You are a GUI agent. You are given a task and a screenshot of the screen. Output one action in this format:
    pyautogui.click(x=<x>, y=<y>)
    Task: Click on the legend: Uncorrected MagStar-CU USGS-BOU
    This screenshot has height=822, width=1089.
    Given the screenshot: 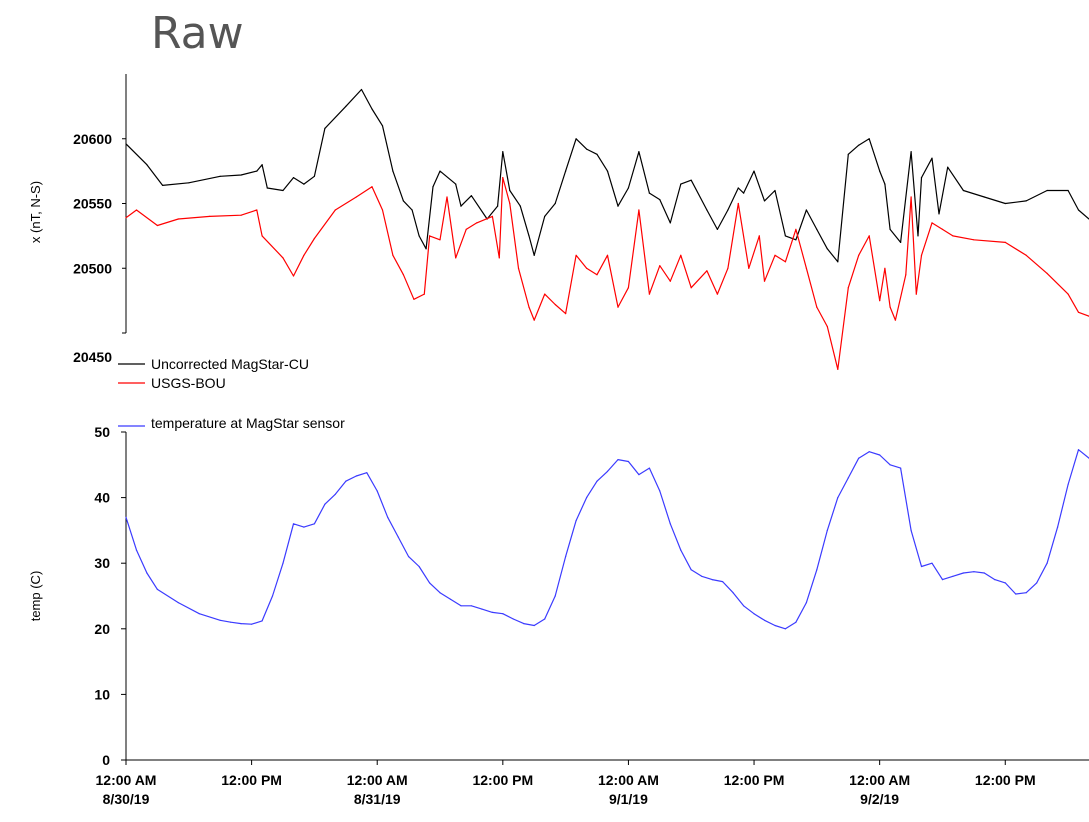 What is the action you would take?
    pyautogui.click(x=213, y=373)
    